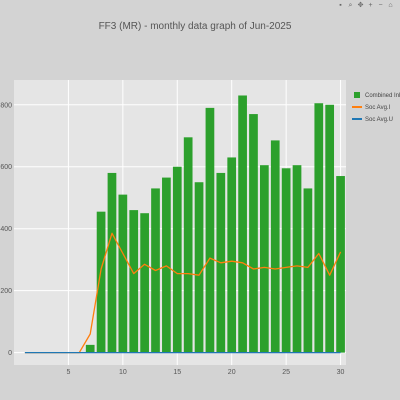  What do you see at coordinates (68, 372) in the screenshot?
I see `x-tick-label: 5` at bounding box center [68, 372].